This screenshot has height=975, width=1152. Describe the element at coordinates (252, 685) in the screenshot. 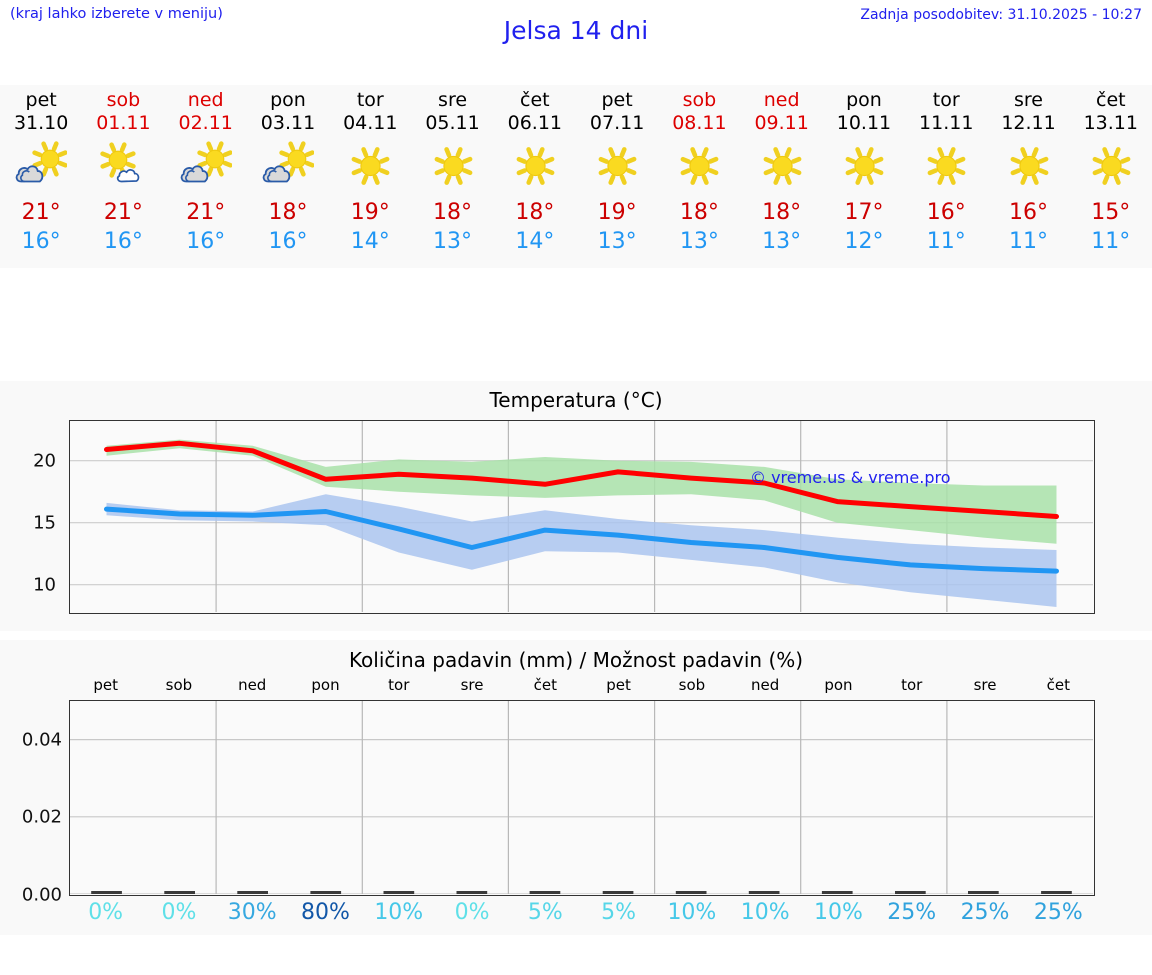

I see `precip-day-label: ned` at that location.